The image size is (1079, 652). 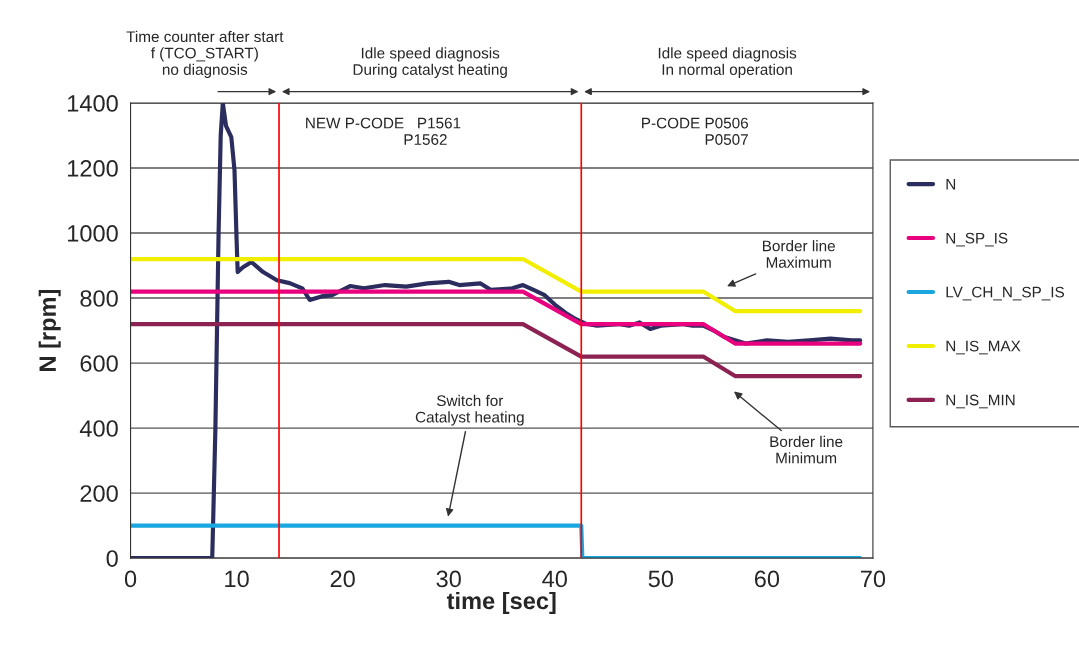 What do you see at coordinates (130, 579) in the screenshot?
I see `x-tick-label: 0` at bounding box center [130, 579].